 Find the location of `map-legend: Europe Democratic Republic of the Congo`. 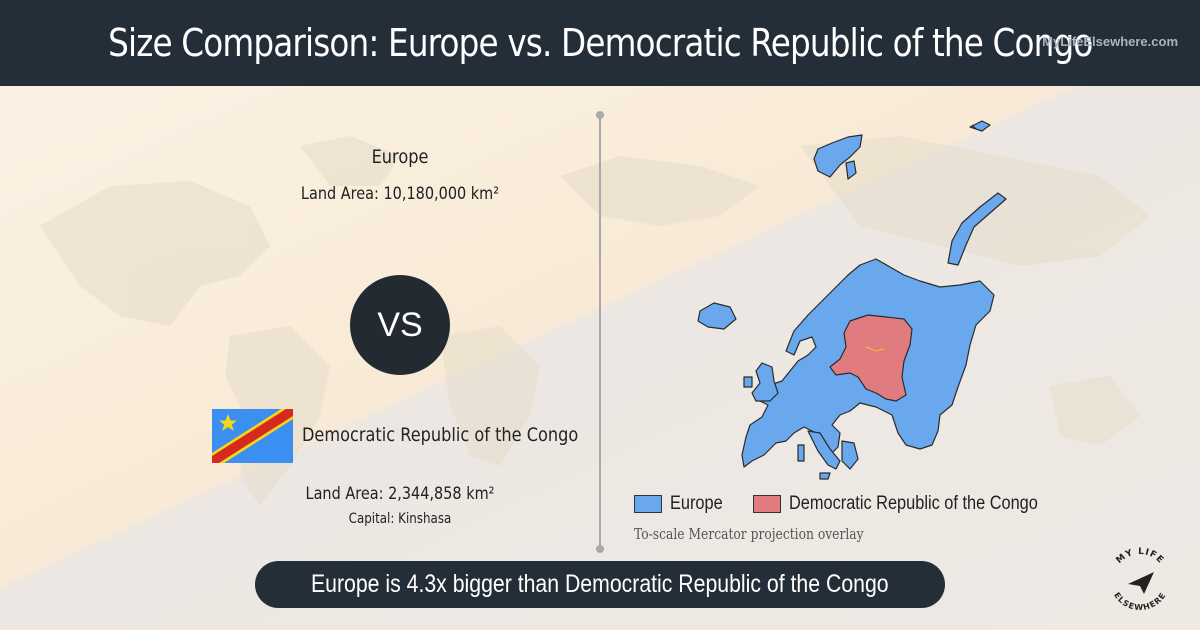

map-legend: Europe Democratic Republic of the Congo is located at coordinates (867, 504).